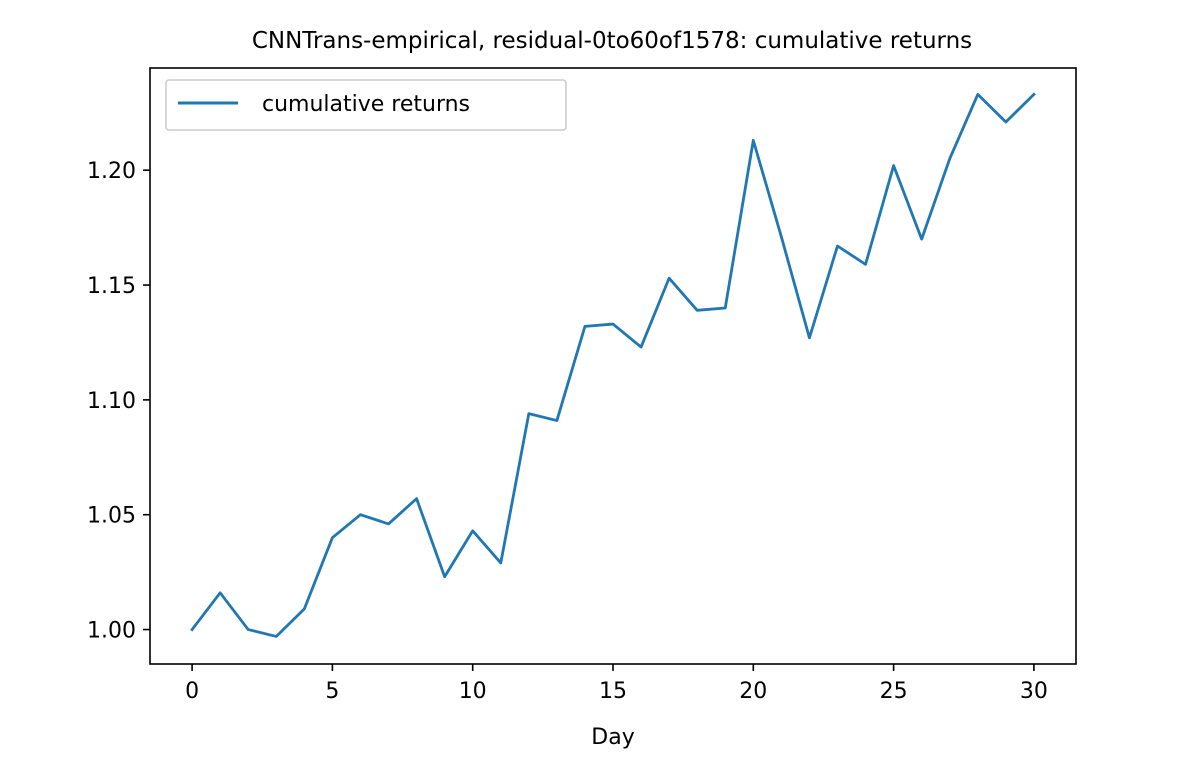  Describe the element at coordinates (613, 691) in the screenshot. I see `x-tick-label: 15` at that location.